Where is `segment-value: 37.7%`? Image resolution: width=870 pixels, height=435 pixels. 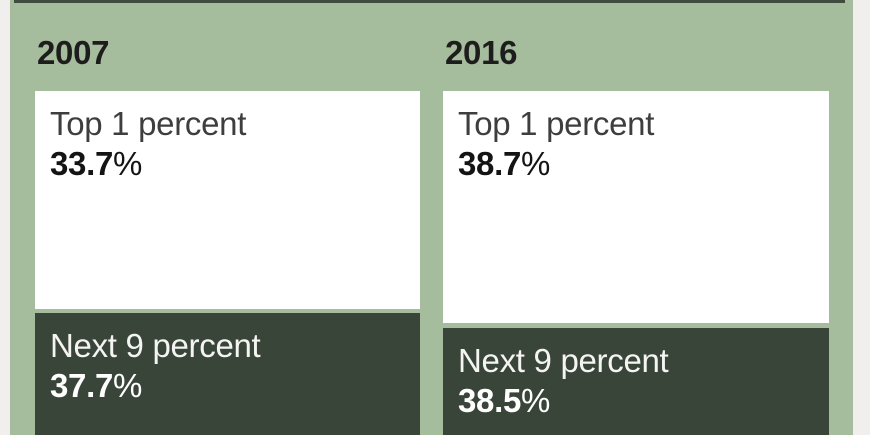
segment-value: 37.7% is located at coordinates (228, 386).